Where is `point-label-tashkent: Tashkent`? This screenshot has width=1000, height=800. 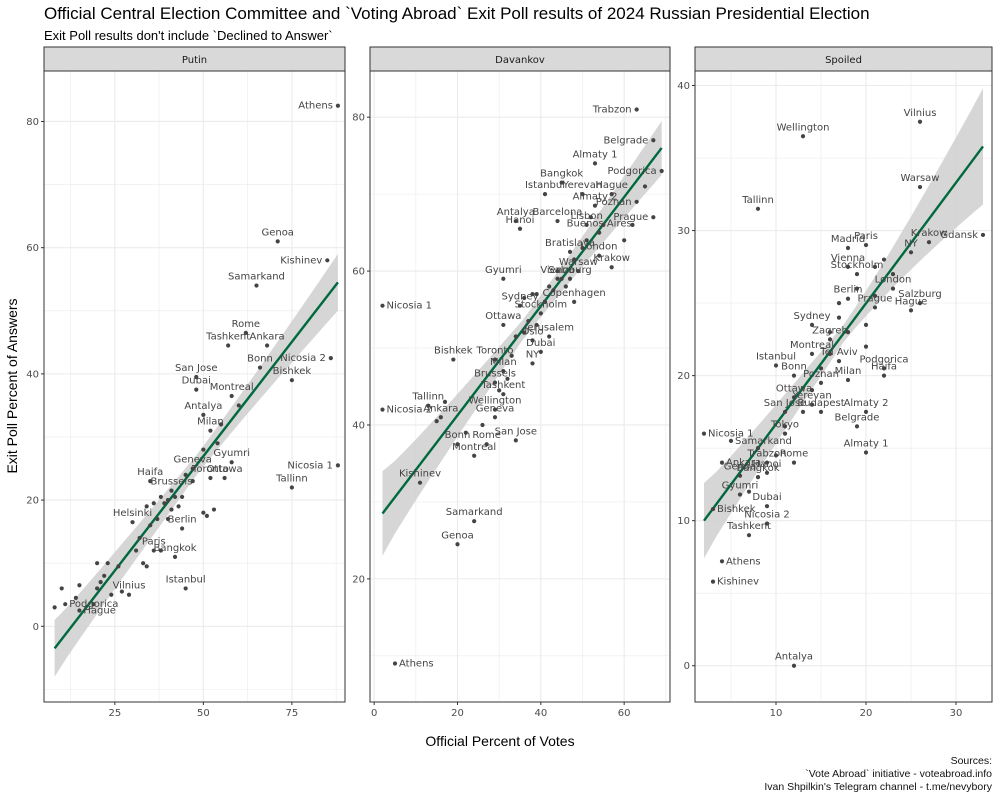
point-label-tashkent: Tashkent is located at coordinates (227, 336).